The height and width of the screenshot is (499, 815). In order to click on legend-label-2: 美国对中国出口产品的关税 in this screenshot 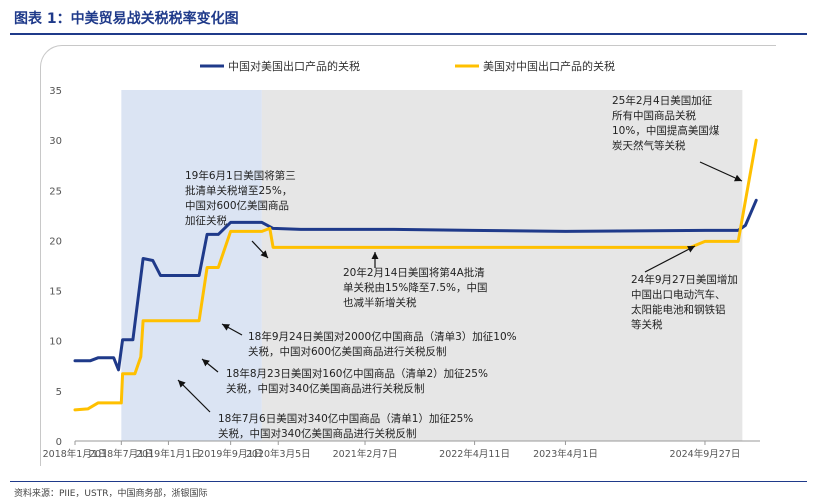, I will do `click(549, 66)`.